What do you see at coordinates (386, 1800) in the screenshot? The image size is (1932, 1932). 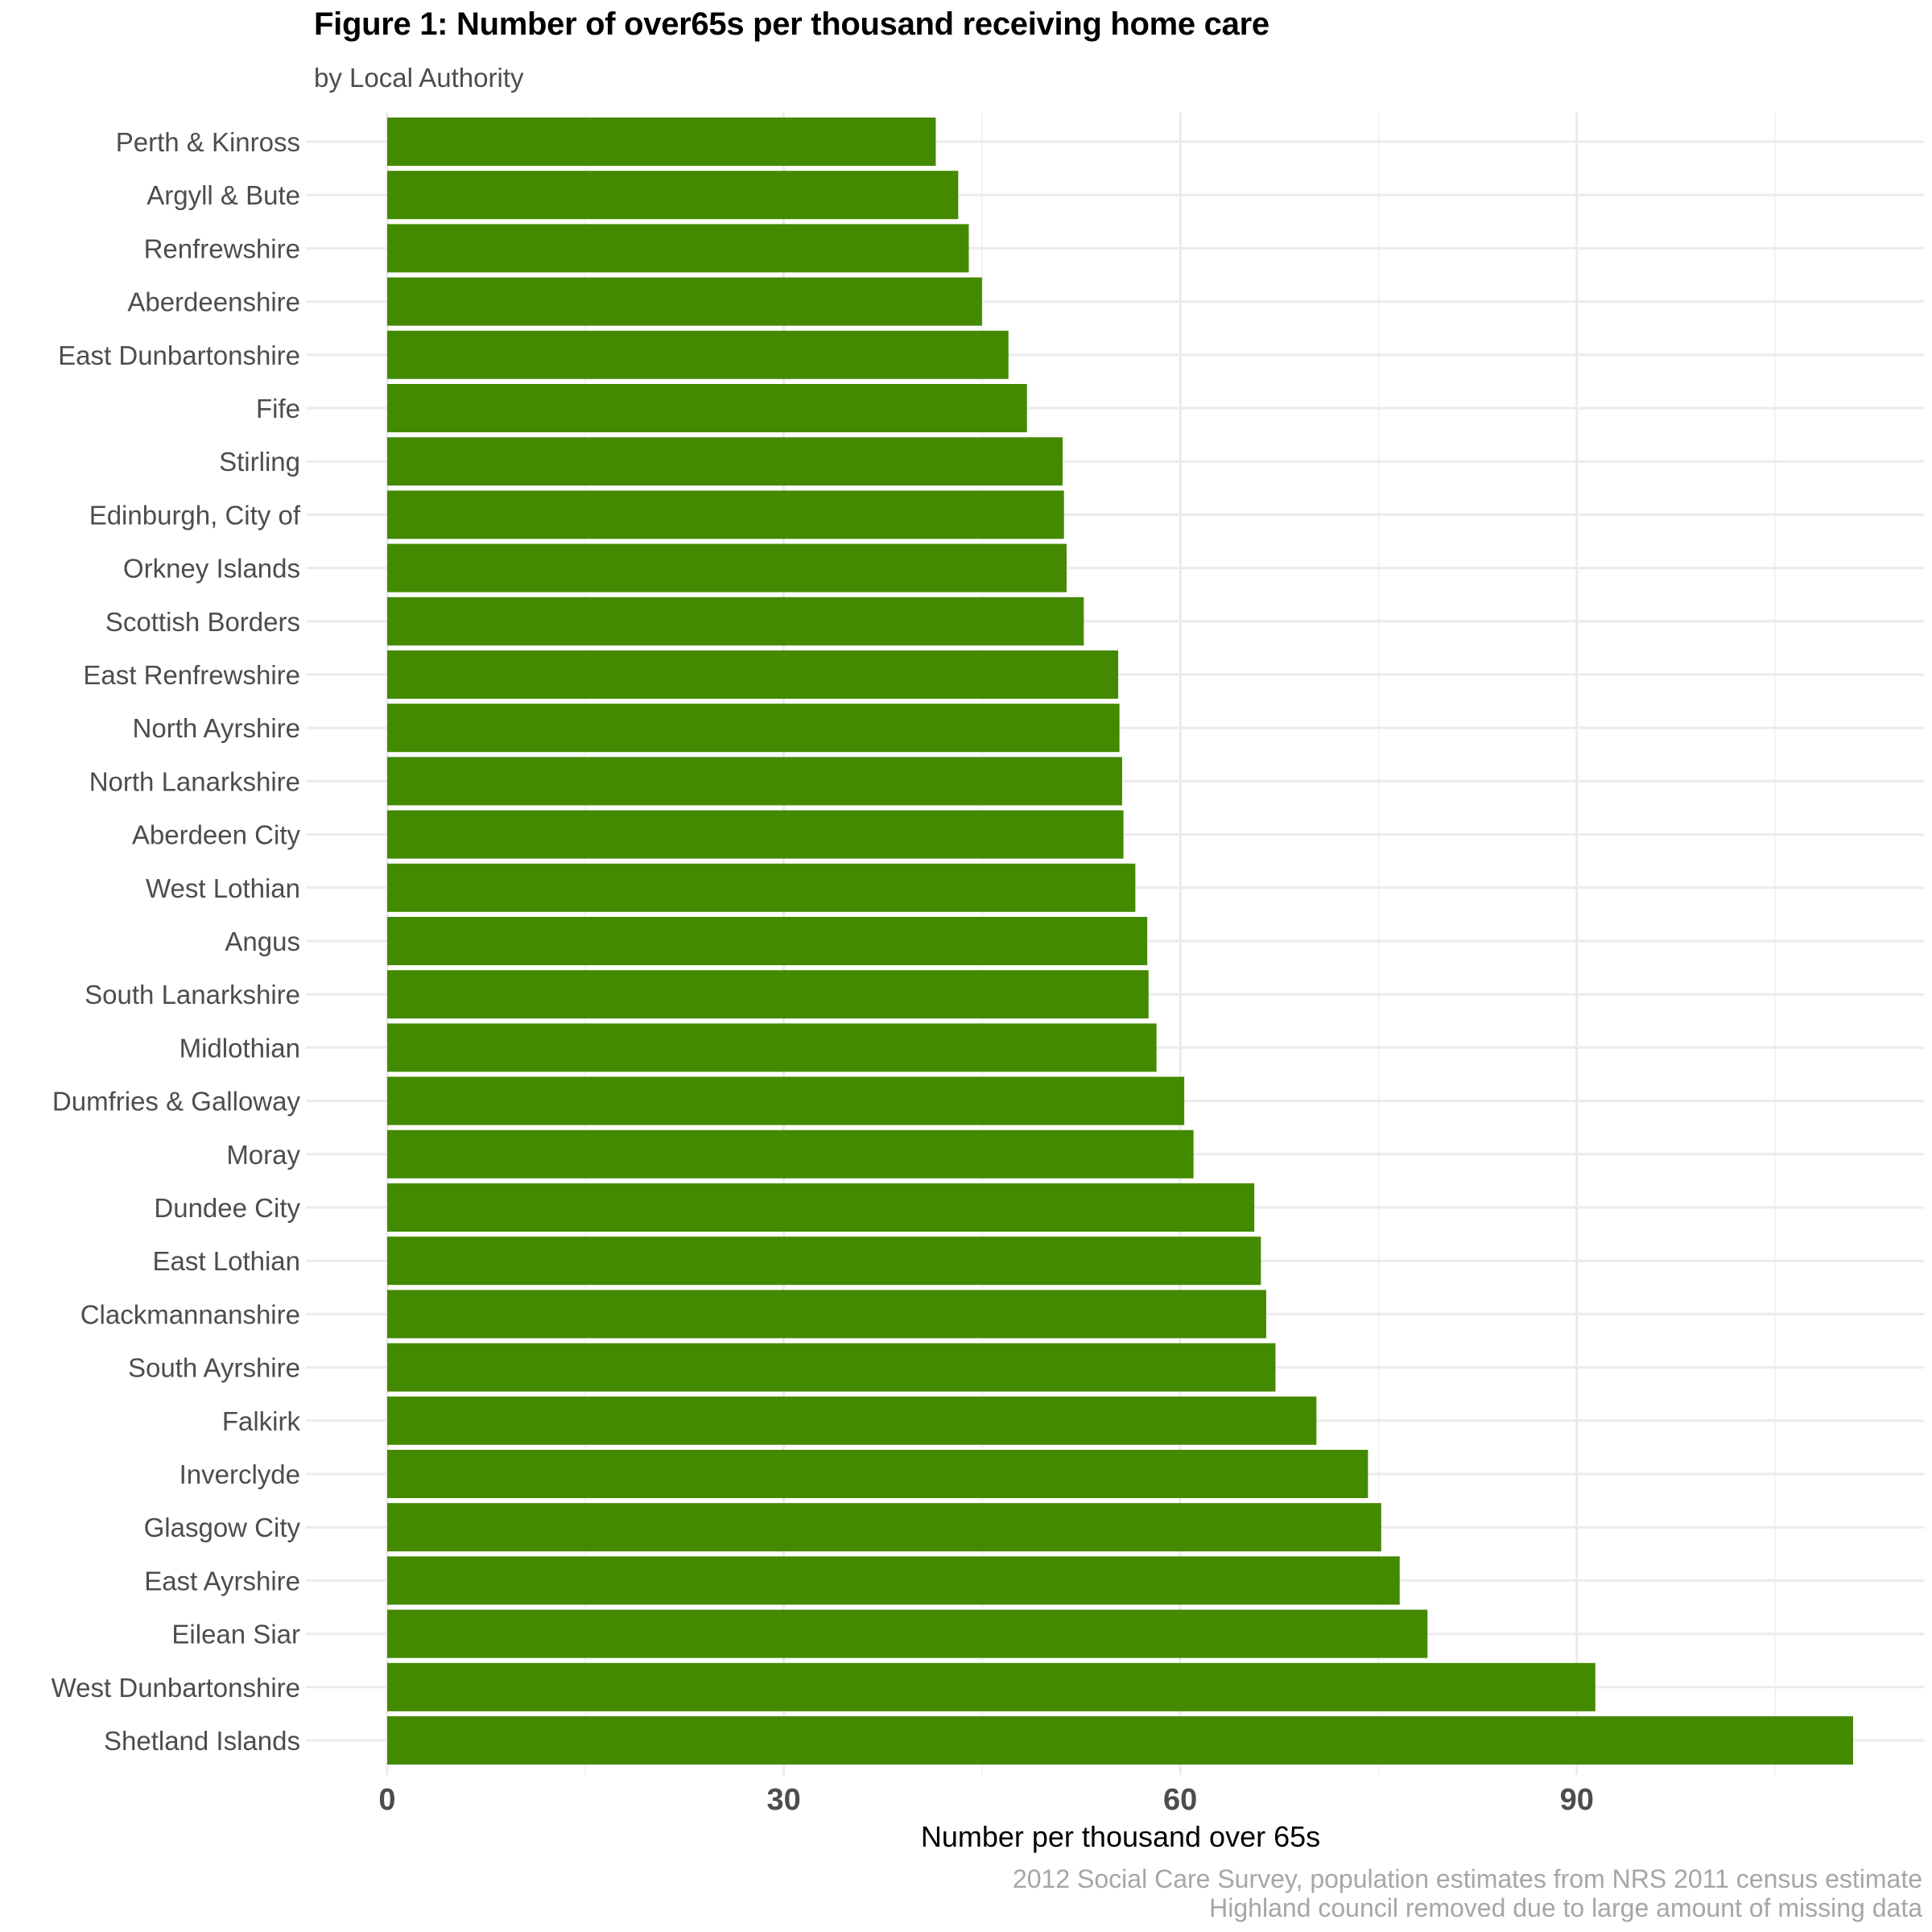 I see `x-tick-label: 0` at bounding box center [386, 1800].